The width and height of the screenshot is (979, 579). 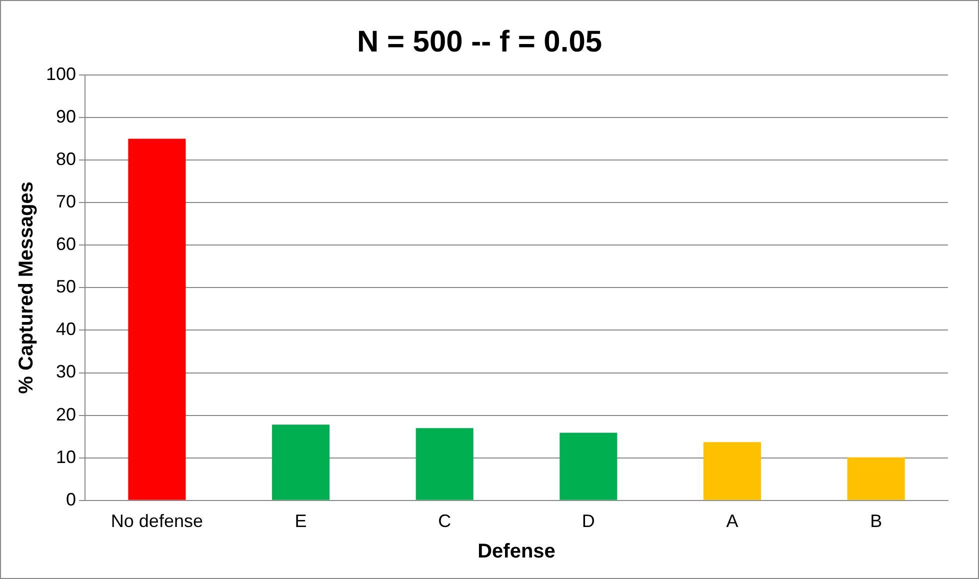 I want to click on y-tick-label: 0, so click(x=71, y=499).